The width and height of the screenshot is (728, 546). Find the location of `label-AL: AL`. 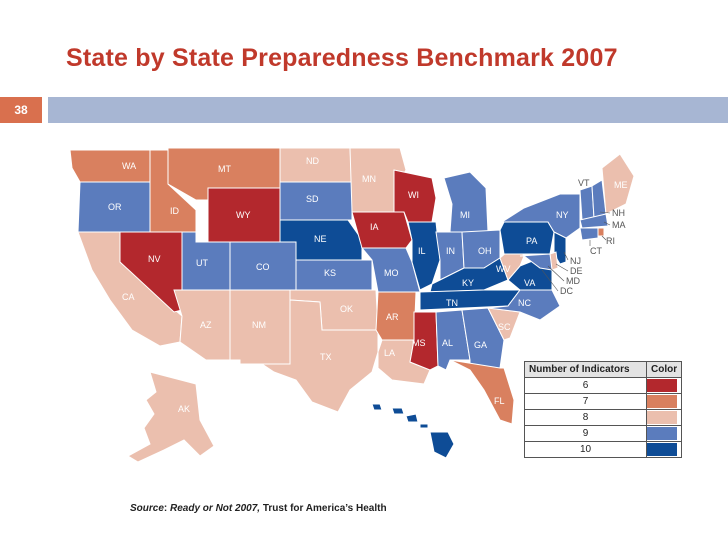

label-AL: AL is located at coordinates (447, 343).